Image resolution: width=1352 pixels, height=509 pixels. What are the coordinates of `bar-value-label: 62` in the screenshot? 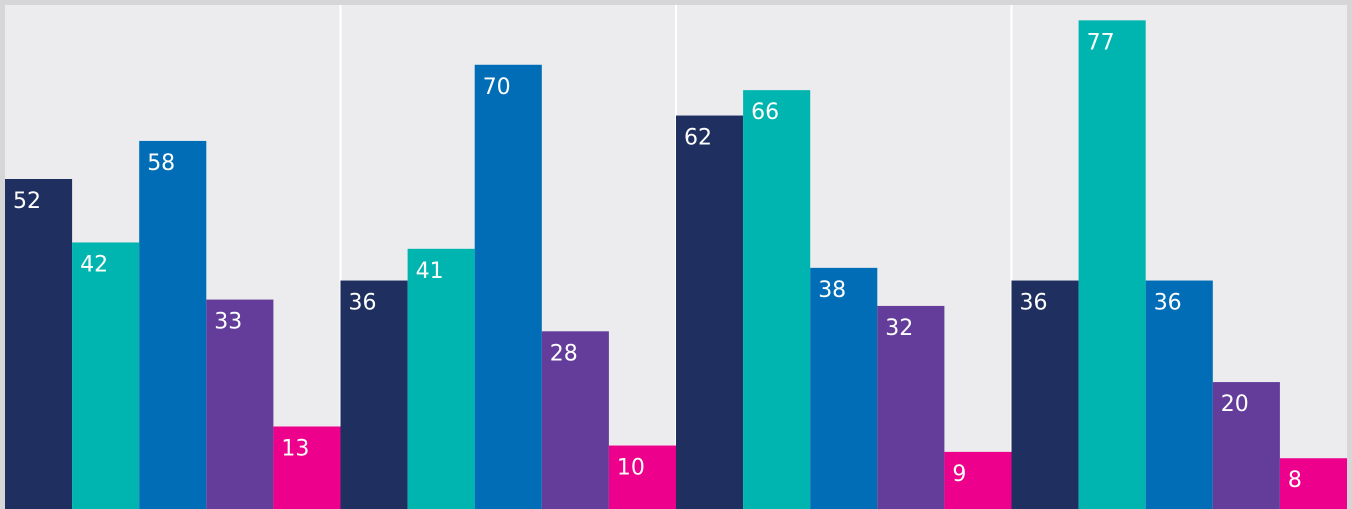 It's located at (698, 138).